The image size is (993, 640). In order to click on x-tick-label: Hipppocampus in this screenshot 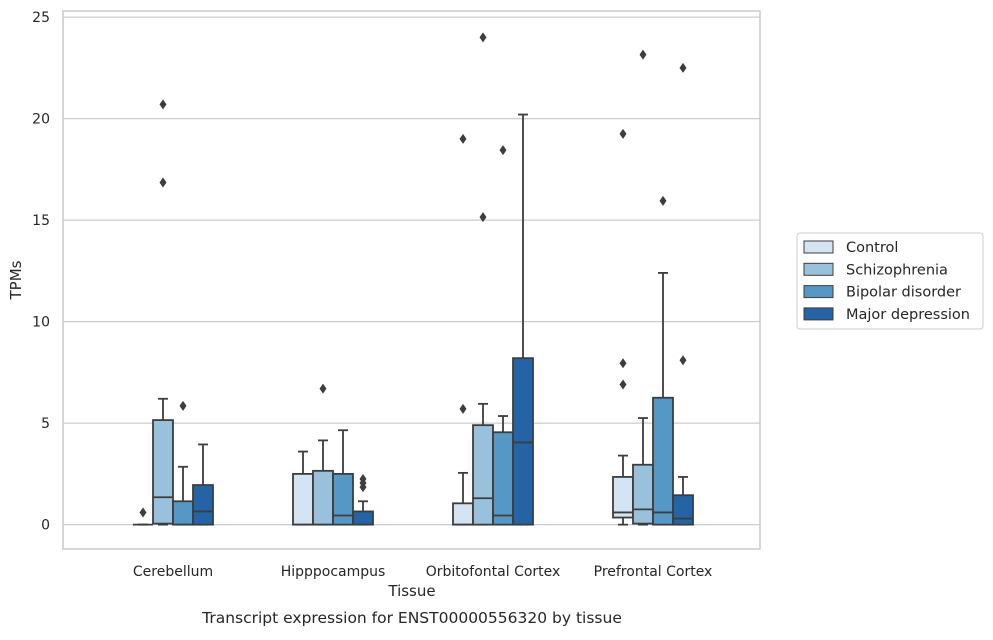, I will do `click(333, 572)`.